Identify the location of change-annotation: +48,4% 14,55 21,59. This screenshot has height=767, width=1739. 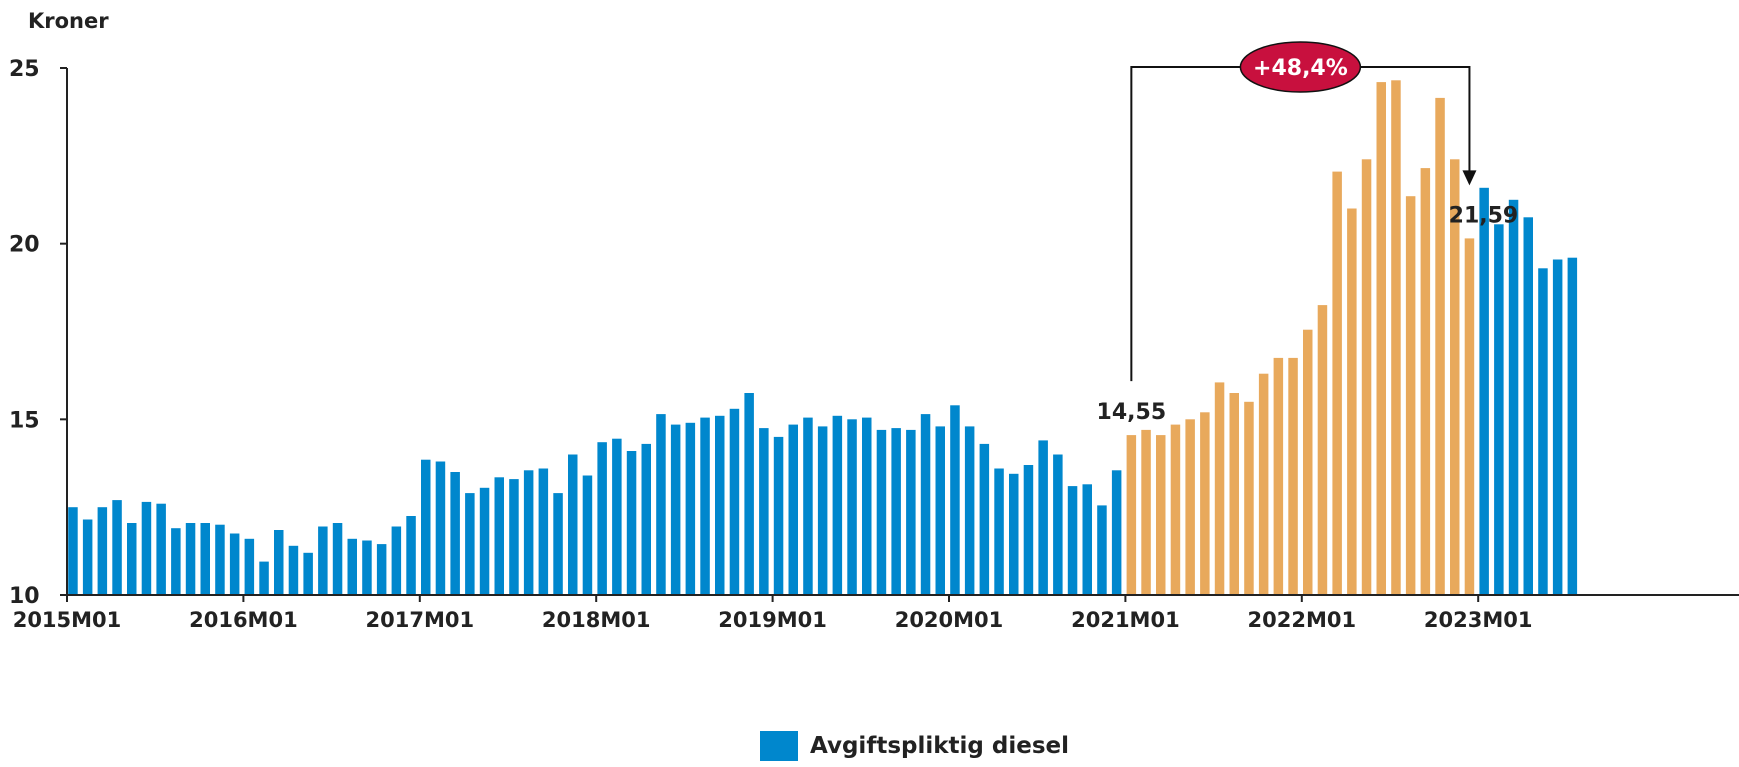
(1308, 233).